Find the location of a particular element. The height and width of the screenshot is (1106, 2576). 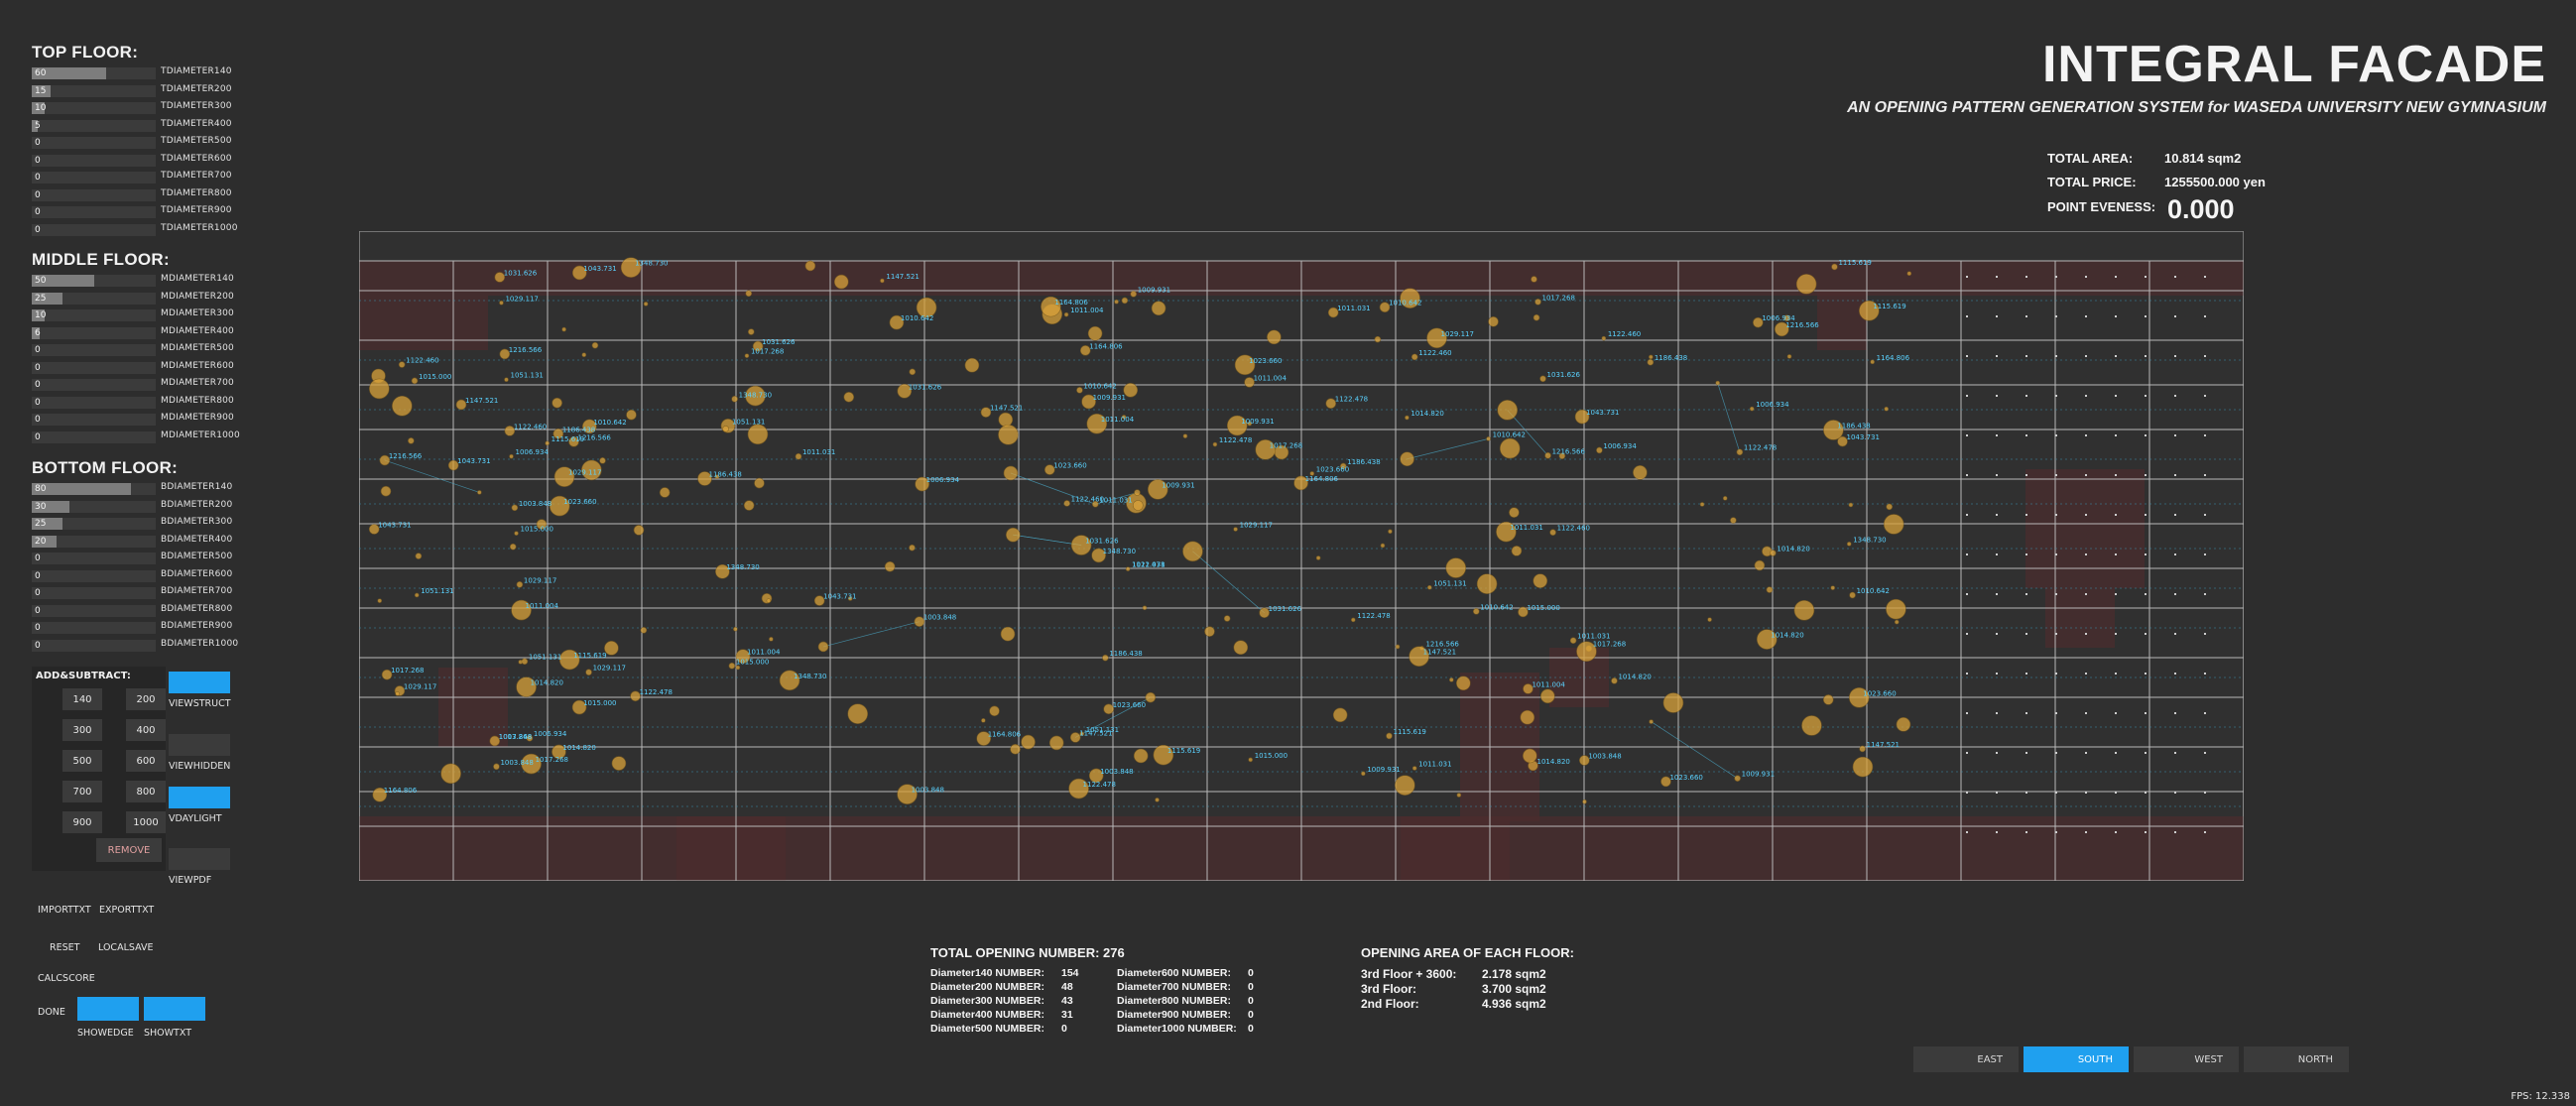

diameter-slider: 10 TDIAMETER300 is located at coordinates (146, 108).